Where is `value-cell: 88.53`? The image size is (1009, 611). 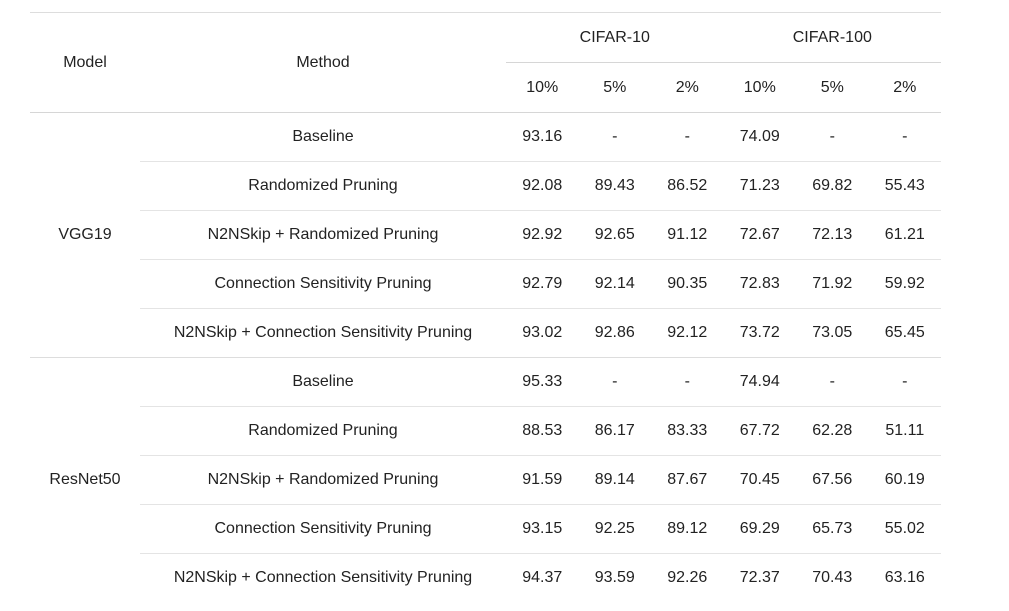 value-cell: 88.53 is located at coordinates (542, 431).